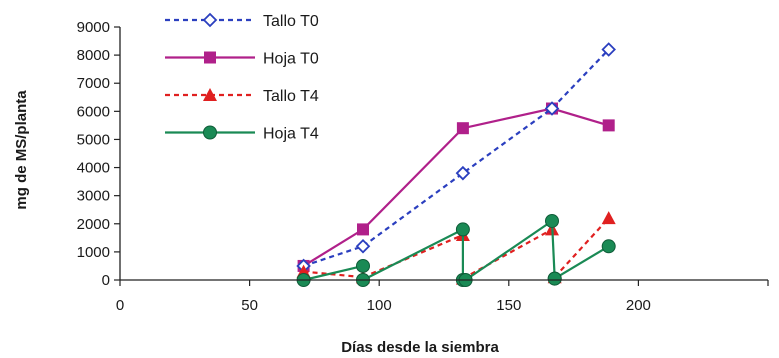  What do you see at coordinates (93, 224) in the screenshot?
I see `y-tick-label: 2000` at bounding box center [93, 224].